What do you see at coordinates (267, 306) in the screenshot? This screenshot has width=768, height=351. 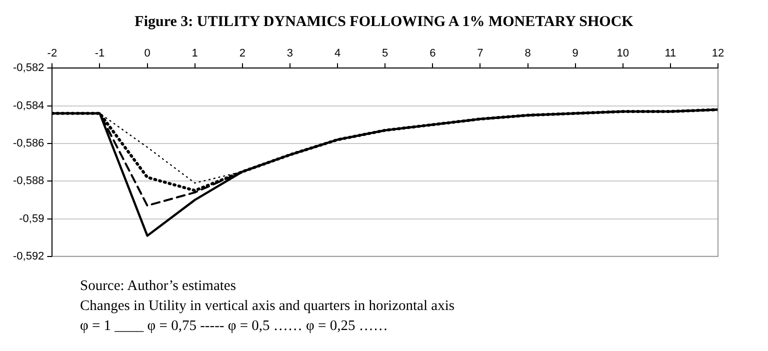 I see `text: Changes in Utility in vertical axis and quarters in horizontal axis` at bounding box center [267, 306].